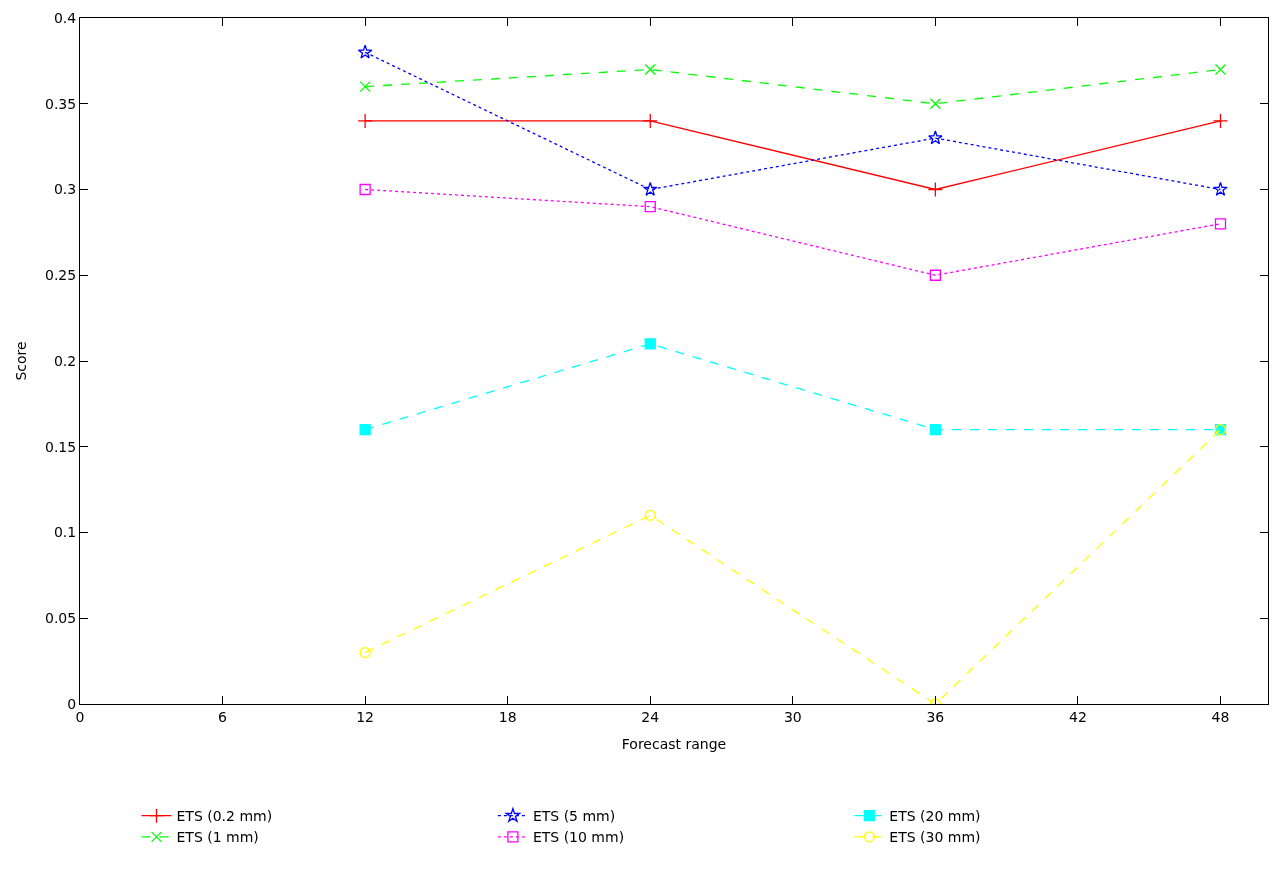 The height and width of the screenshot is (874, 1279). Describe the element at coordinates (65, 532) in the screenshot. I see `y-tick-label: 0.1` at that location.